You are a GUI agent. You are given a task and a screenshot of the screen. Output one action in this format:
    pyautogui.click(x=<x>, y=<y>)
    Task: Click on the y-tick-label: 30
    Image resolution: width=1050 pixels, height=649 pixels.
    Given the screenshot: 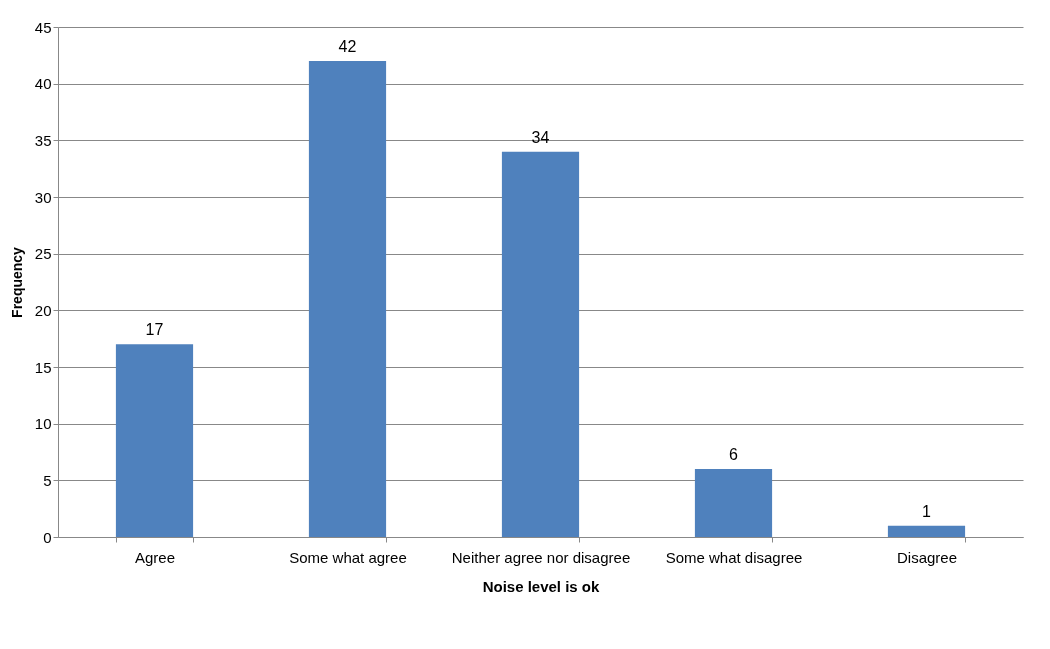 What is the action you would take?
    pyautogui.click(x=43, y=197)
    